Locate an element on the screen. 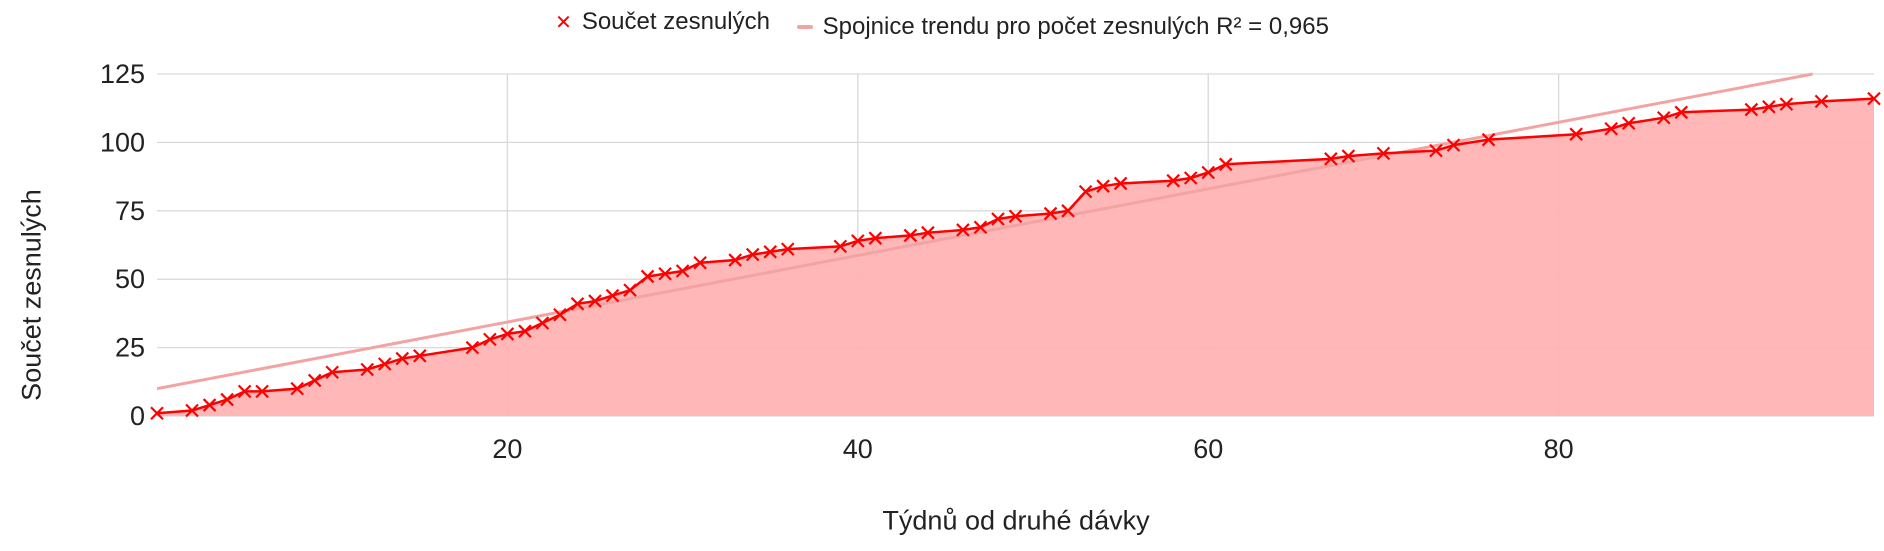 The image size is (1884, 551). x-tick-label: 60 is located at coordinates (1208, 449).